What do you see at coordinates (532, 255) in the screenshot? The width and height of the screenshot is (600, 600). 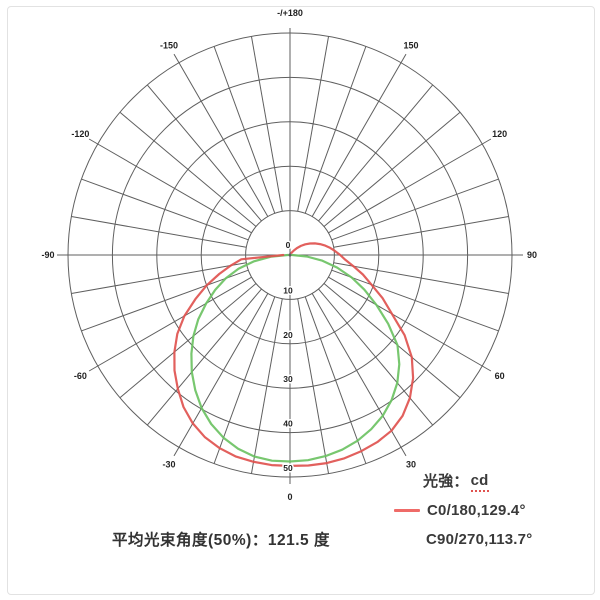 I see `angle-label: 90` at bounding box center [532, 255].